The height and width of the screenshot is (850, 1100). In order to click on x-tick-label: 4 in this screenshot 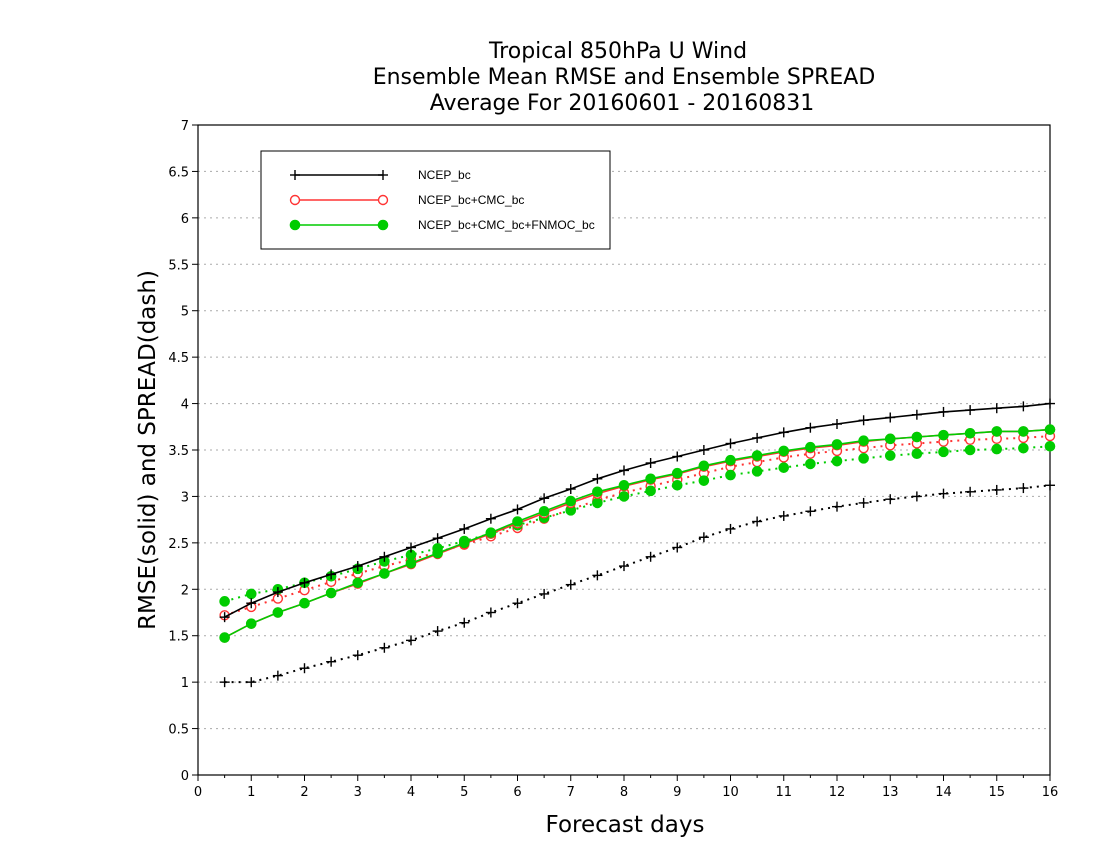, I will do `click(411, 792)`.